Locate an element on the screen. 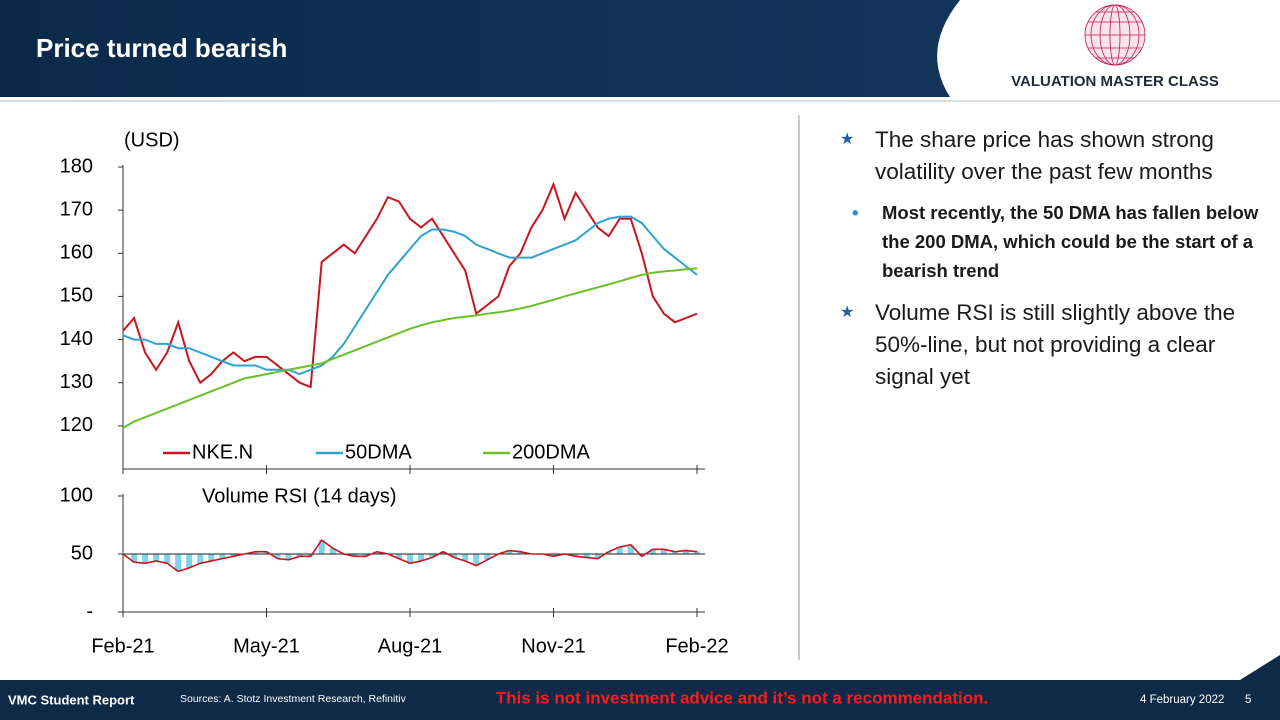 The image size is (1280, 720). legend-label: 50DMA is located at coordinates (378, 452).